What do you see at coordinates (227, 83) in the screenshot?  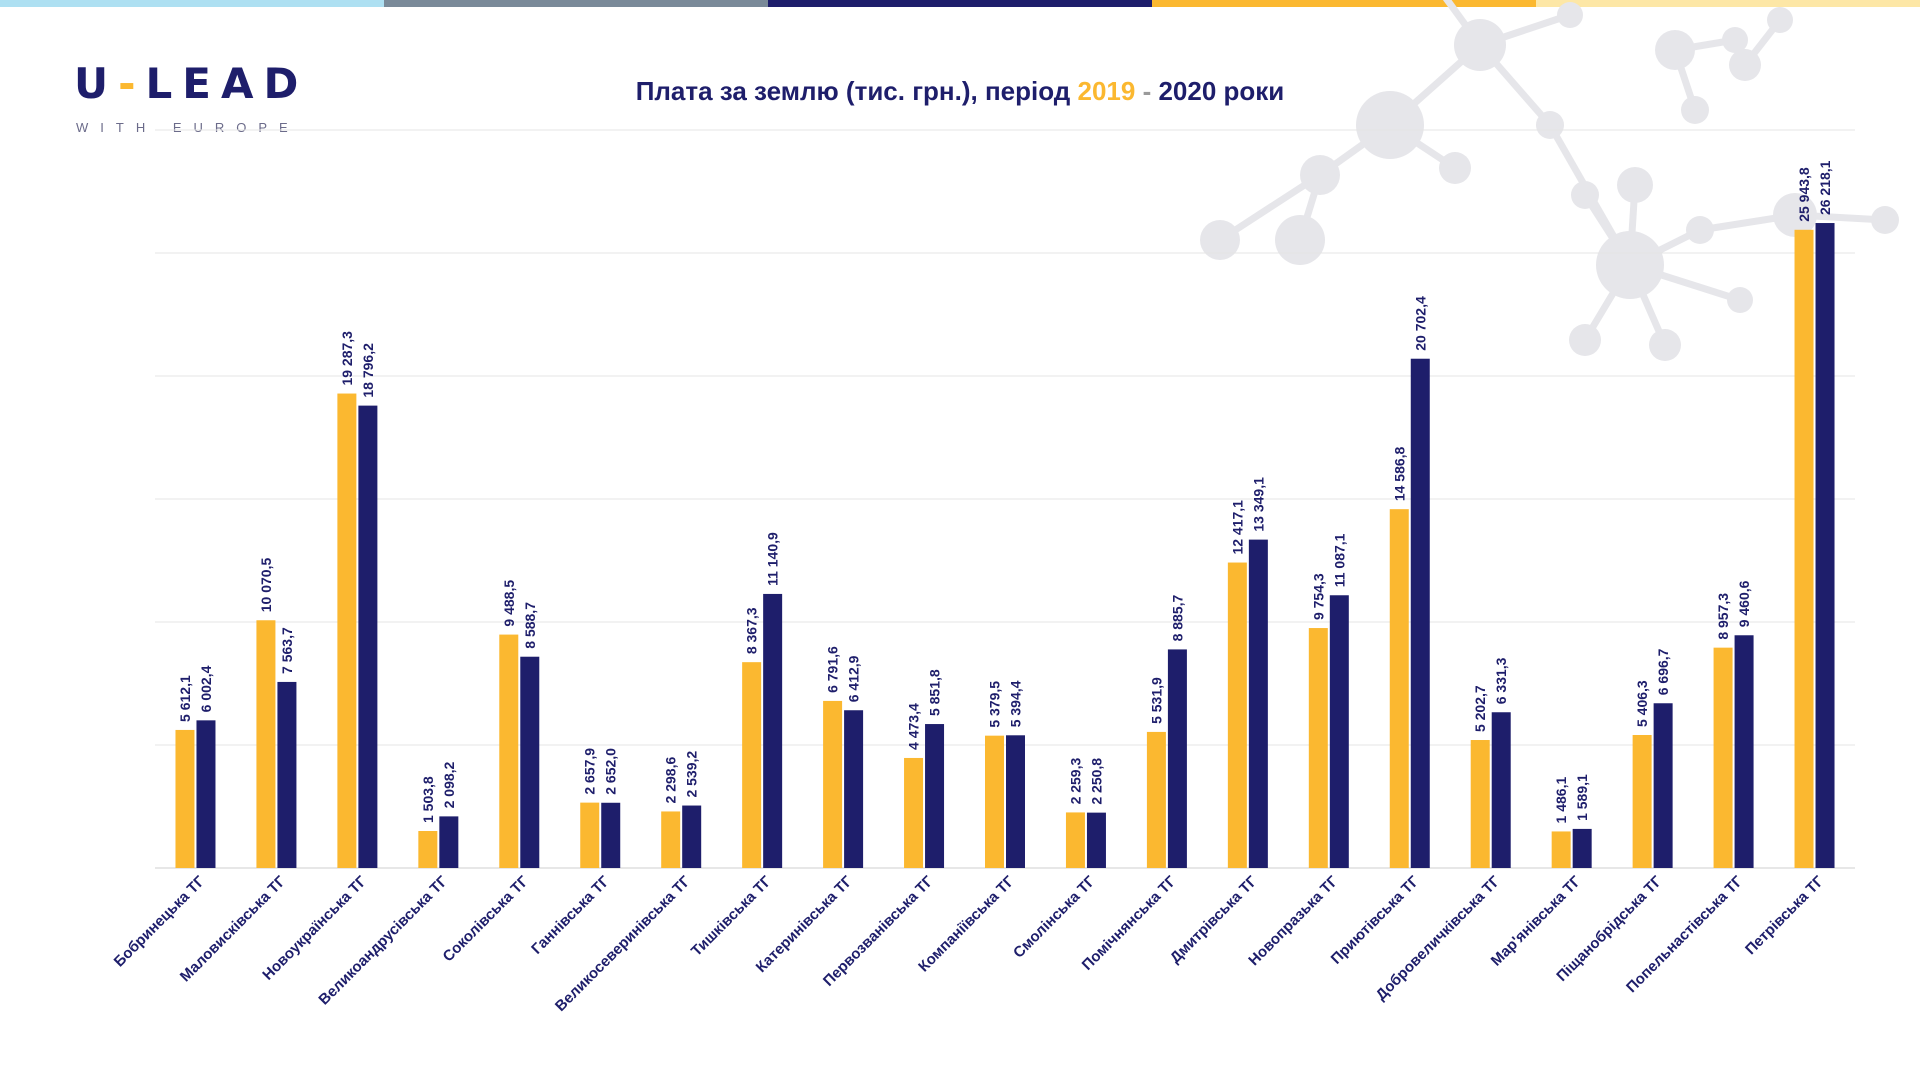 I see `logo-text-lead: LEAD` at bounding box center [227, 83].